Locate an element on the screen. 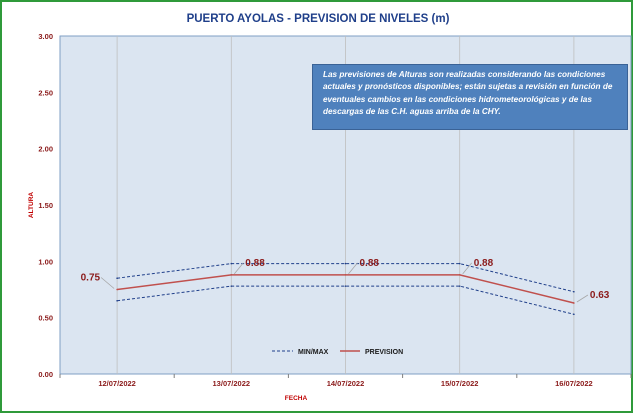 Image resolution: width=633 pixels, height=415 pixels. y-tick-label: 3.00 is located at coordinates (45, 36).